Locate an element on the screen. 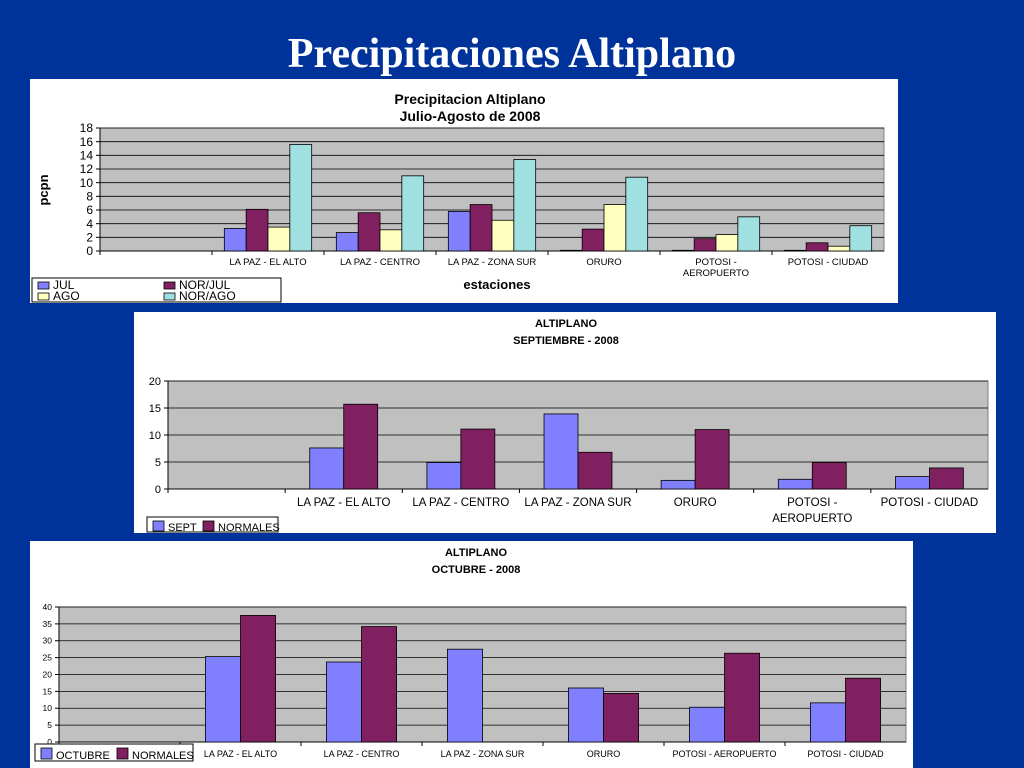 The image size is (1024, 768). x-category-label: POTOSI - is located at coordinates (812, 503).